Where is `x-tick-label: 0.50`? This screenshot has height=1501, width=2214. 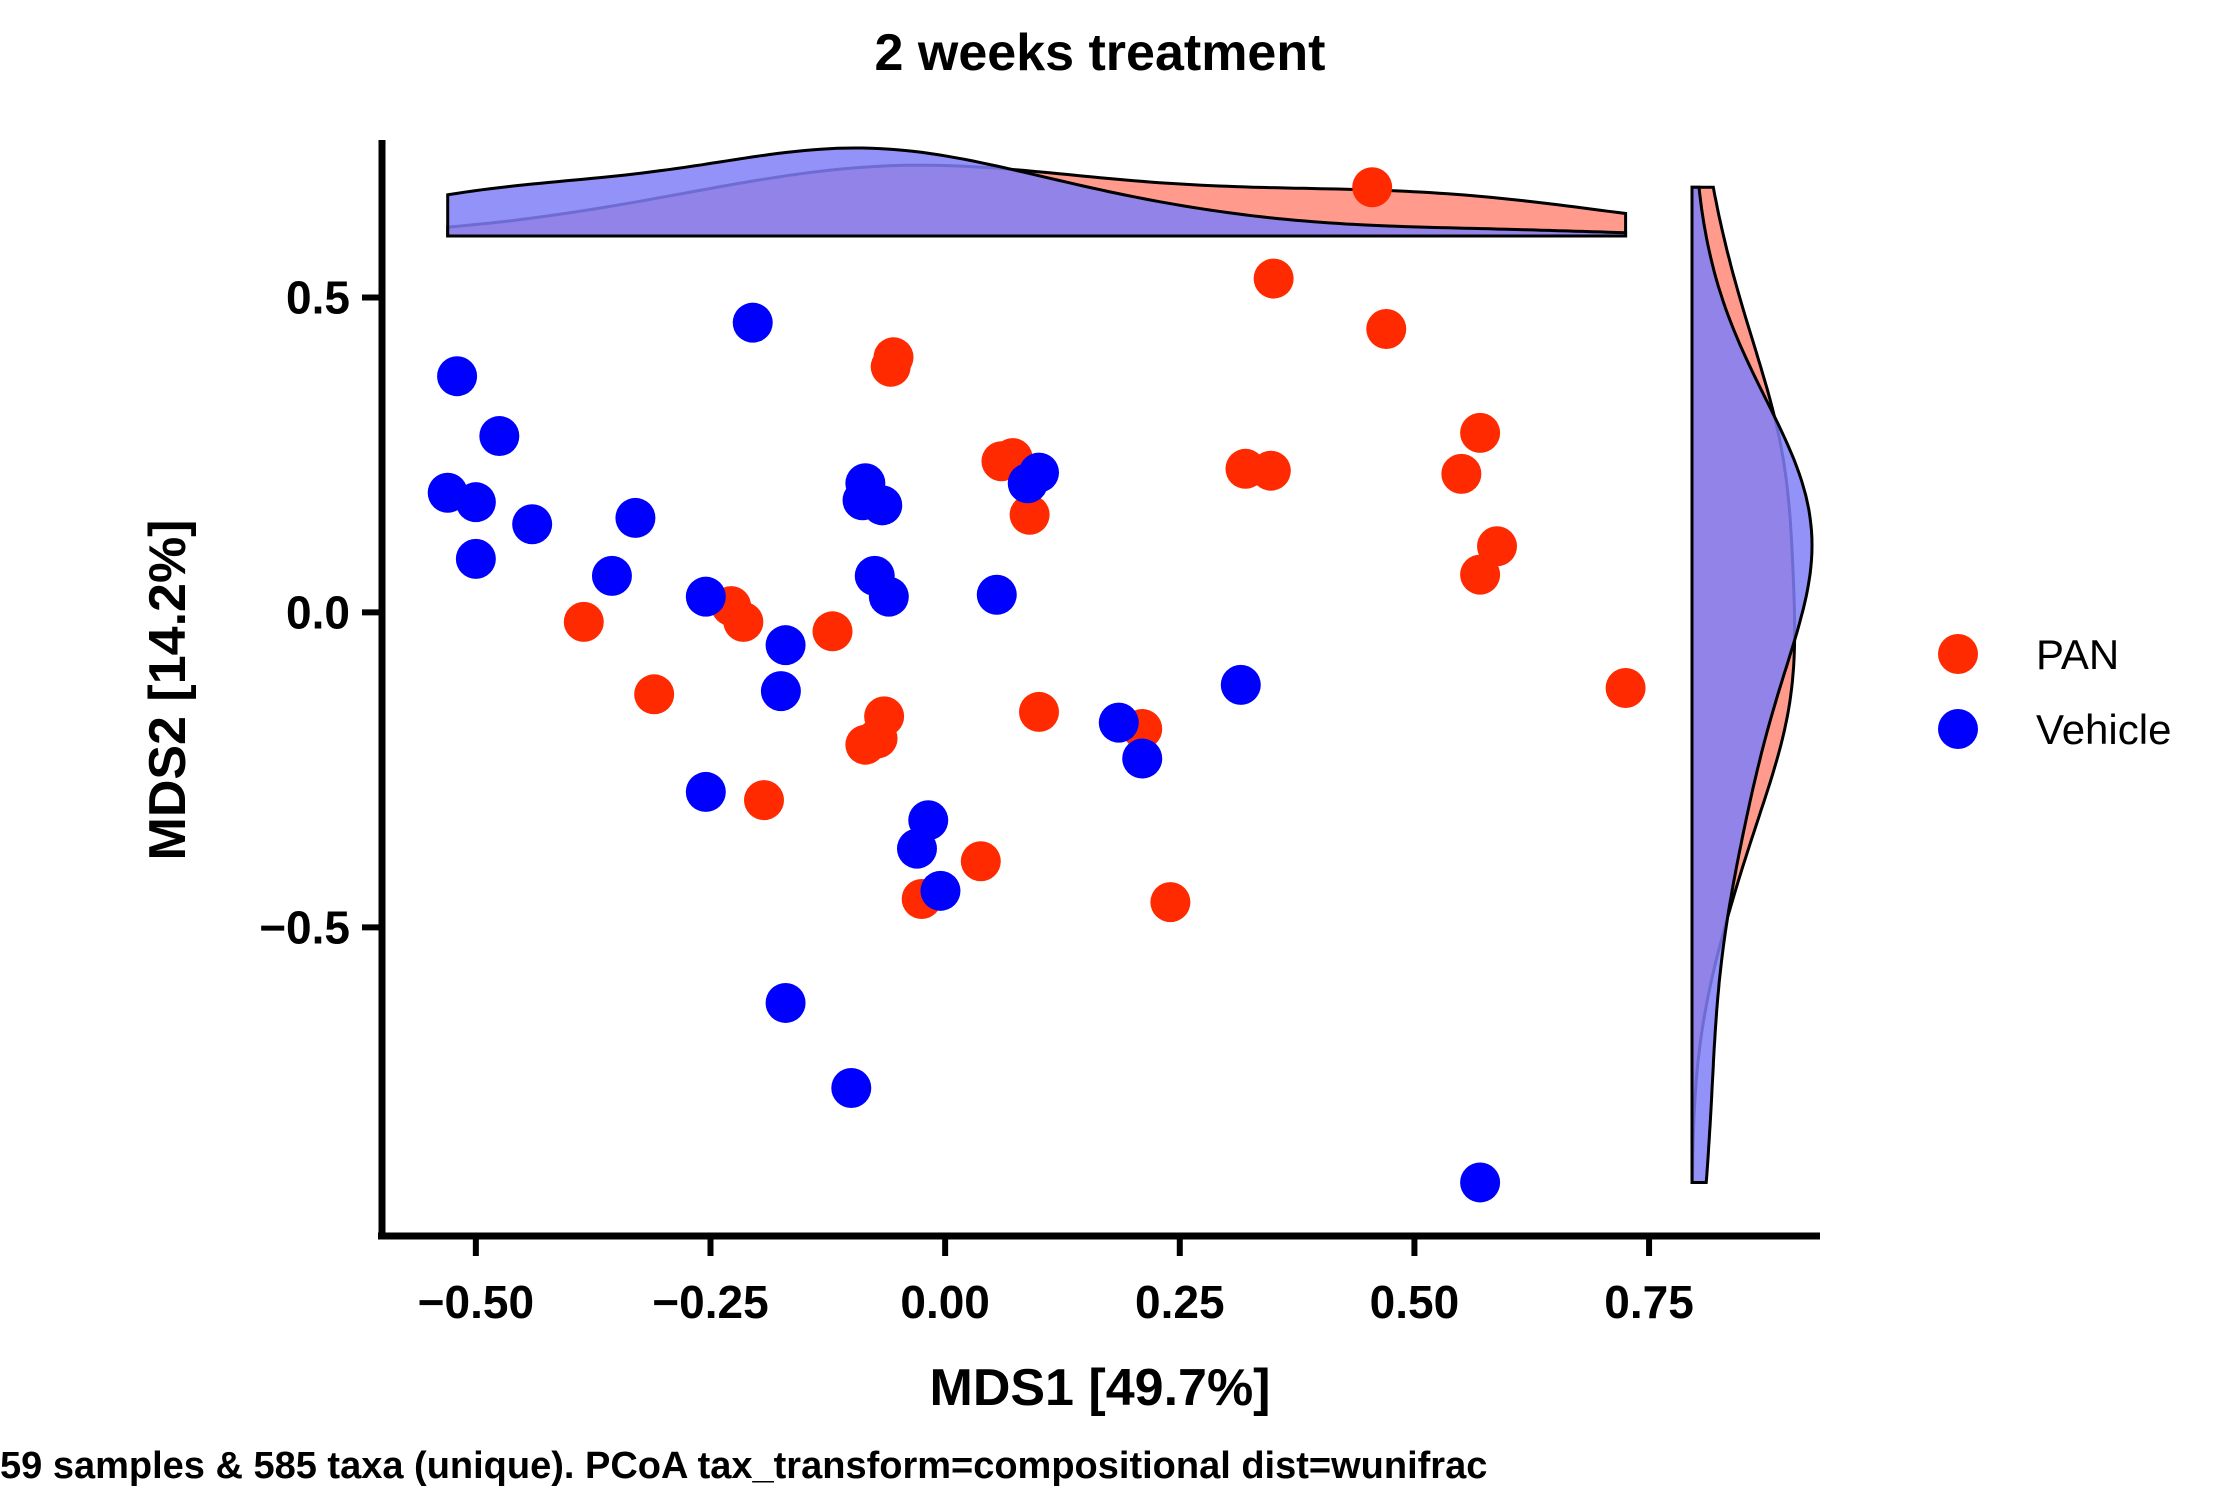 x-tick-label: 0.50 is located at coordinates (1415, 1302).